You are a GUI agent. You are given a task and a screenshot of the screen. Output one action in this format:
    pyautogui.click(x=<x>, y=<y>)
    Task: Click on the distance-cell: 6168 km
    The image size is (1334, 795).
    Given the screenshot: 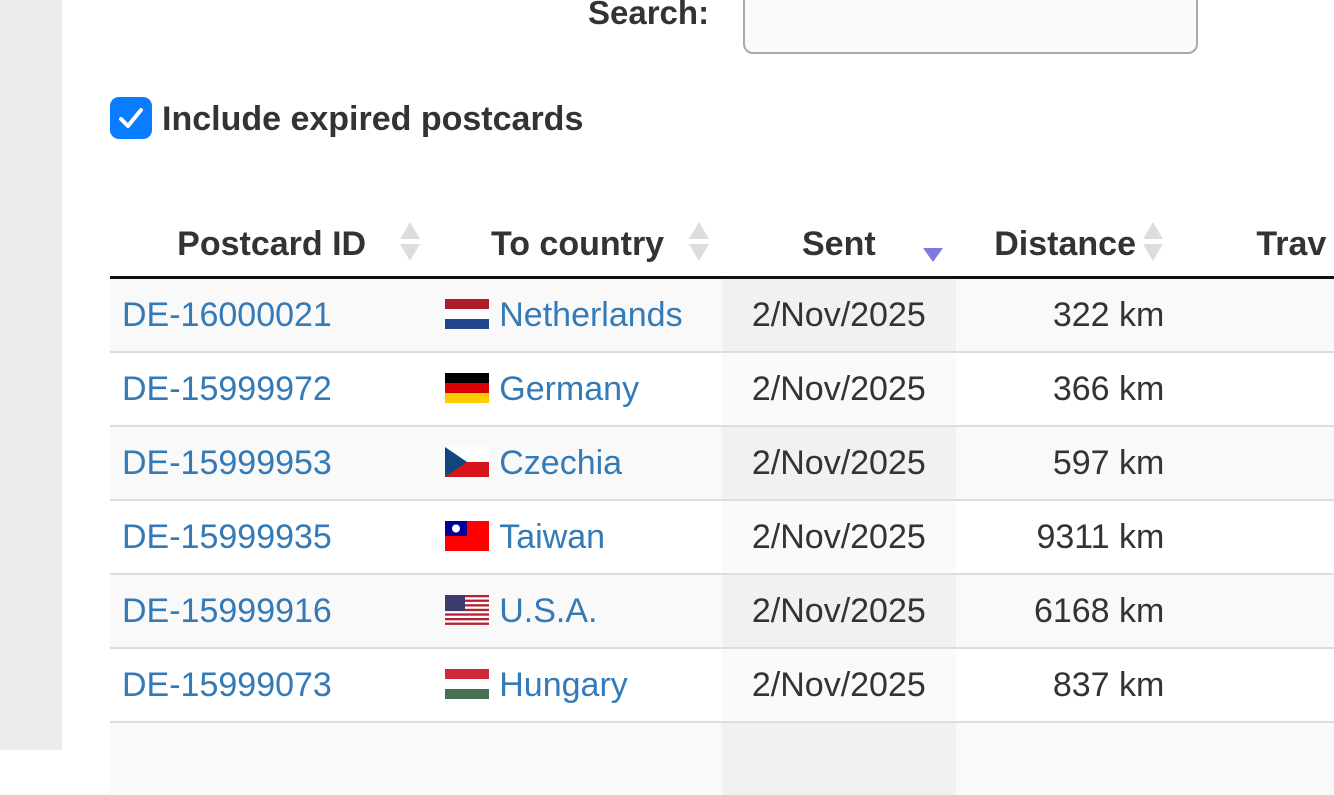 What is the action you would take?
    pyautogui.click(x=1065, y=610)
    